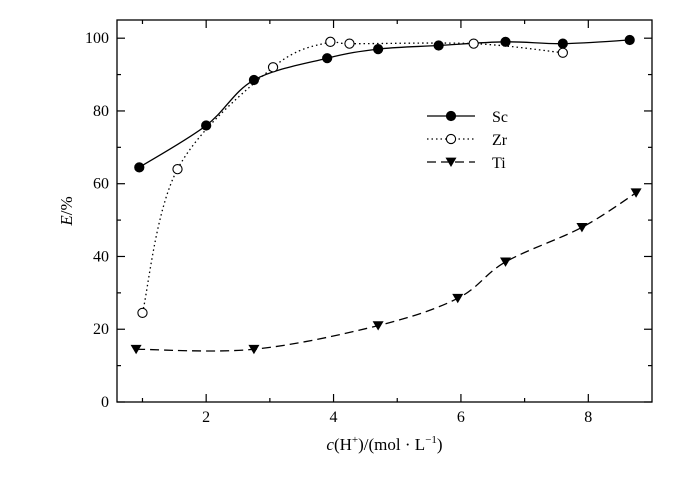  Describe the element at coordinates (206, 417) in the screenshot. I see `x-tick-label: 2` at that location.